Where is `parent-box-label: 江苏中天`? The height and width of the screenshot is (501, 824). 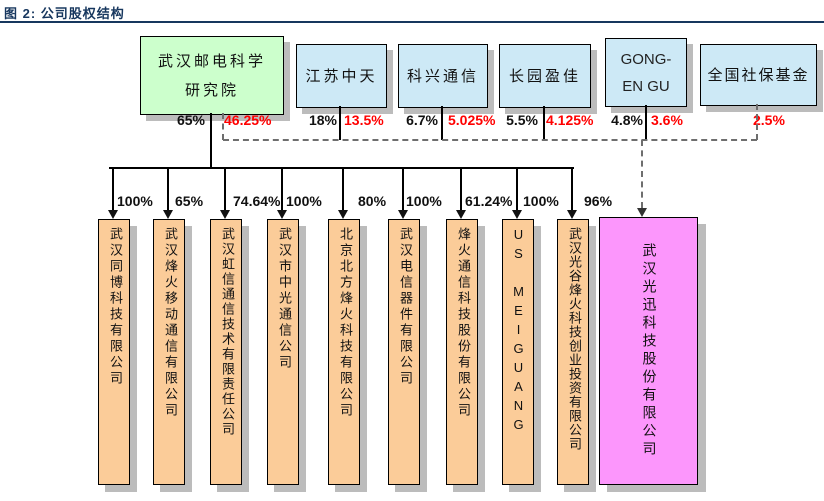
parent-box-label: 江苏中天 is located at coordinates (341, 75).